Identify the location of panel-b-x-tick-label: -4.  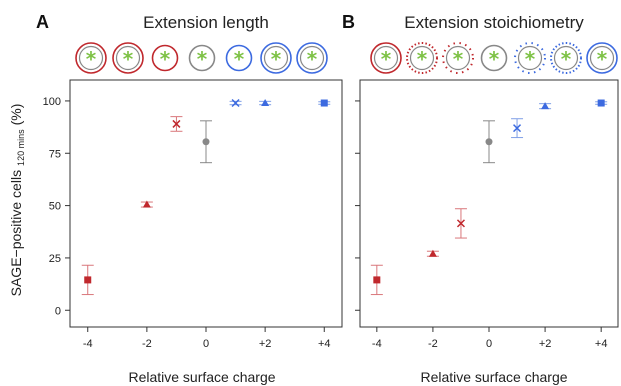
(377, 344).